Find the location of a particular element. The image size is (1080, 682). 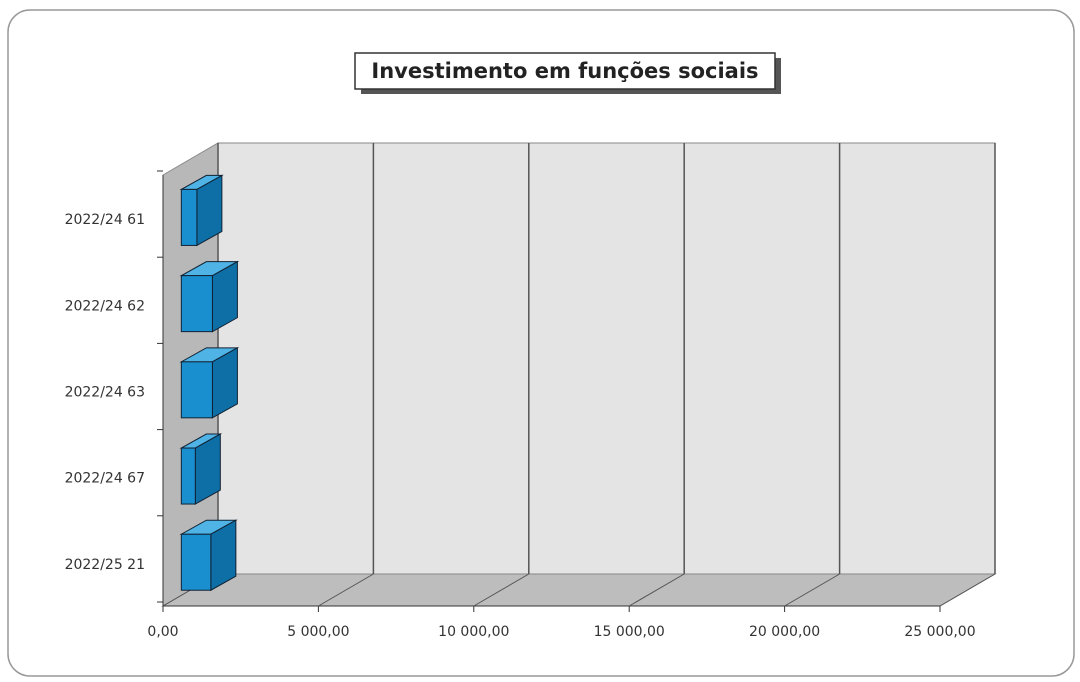

x-tick-label: 10 000,00 is located at coordinates (473, 632).